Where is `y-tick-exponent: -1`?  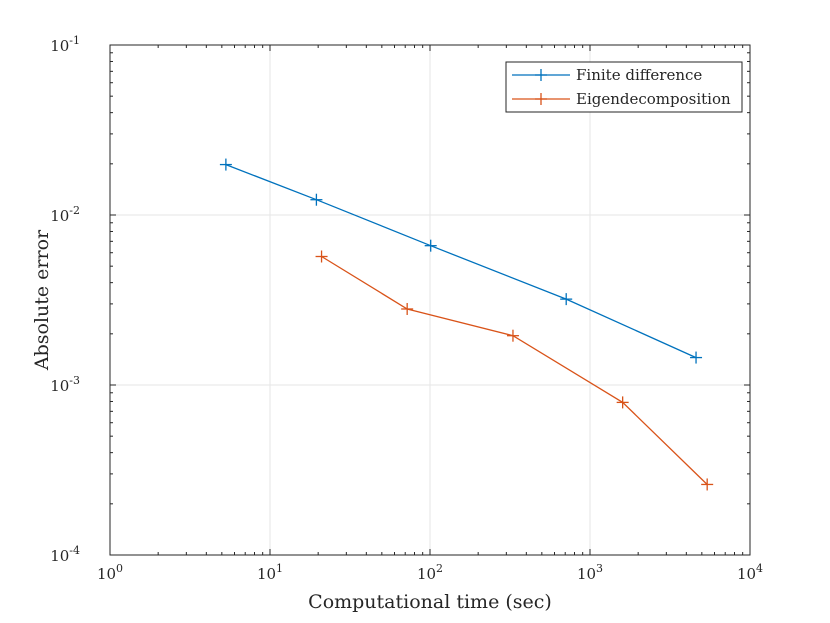
y-tick-exponent: -1 is located at coordinates (74, 40).